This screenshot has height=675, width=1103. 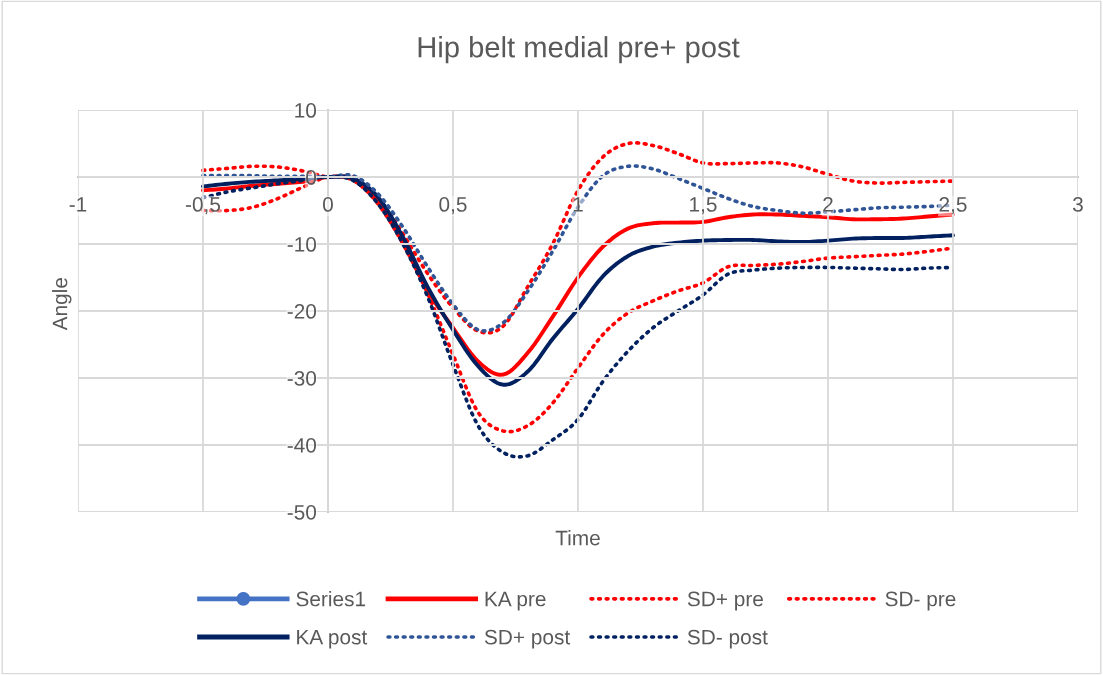 I want to click on legend-label: SD- pre, so click(x=920, y=601).